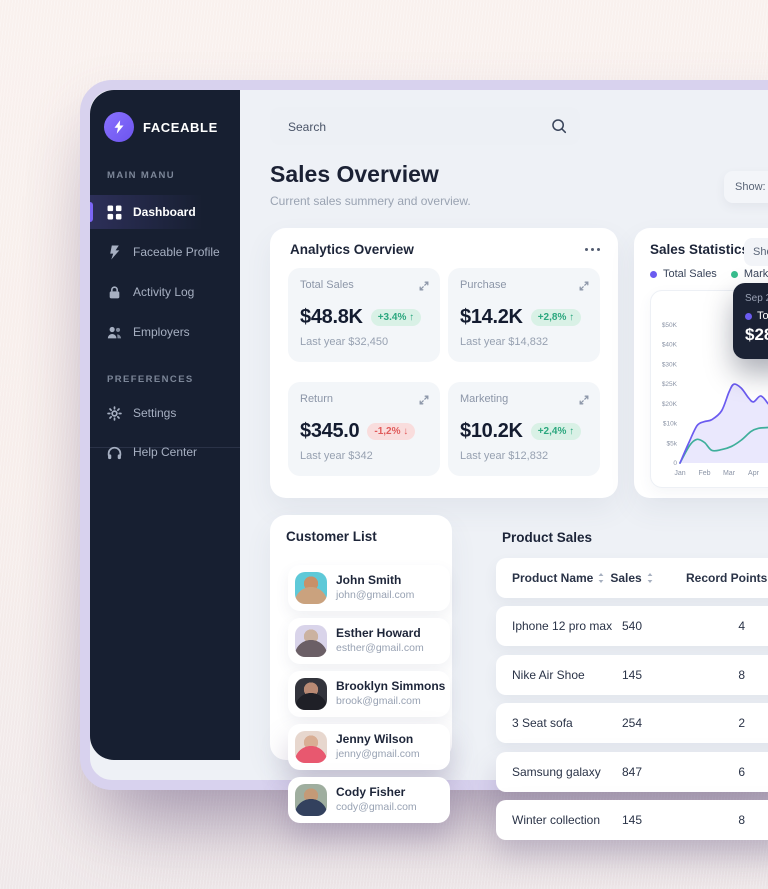 This screenshot has height=889, width=768. I want to click on legend-dot, so click(653, 274).